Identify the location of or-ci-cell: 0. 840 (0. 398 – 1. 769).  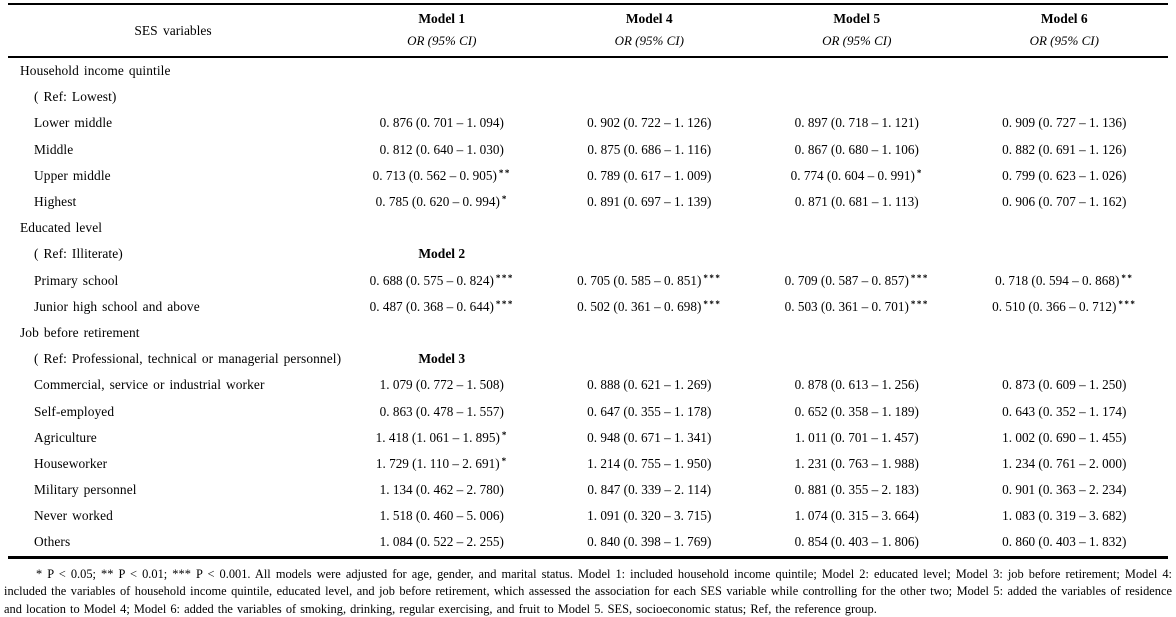
(649, 542).